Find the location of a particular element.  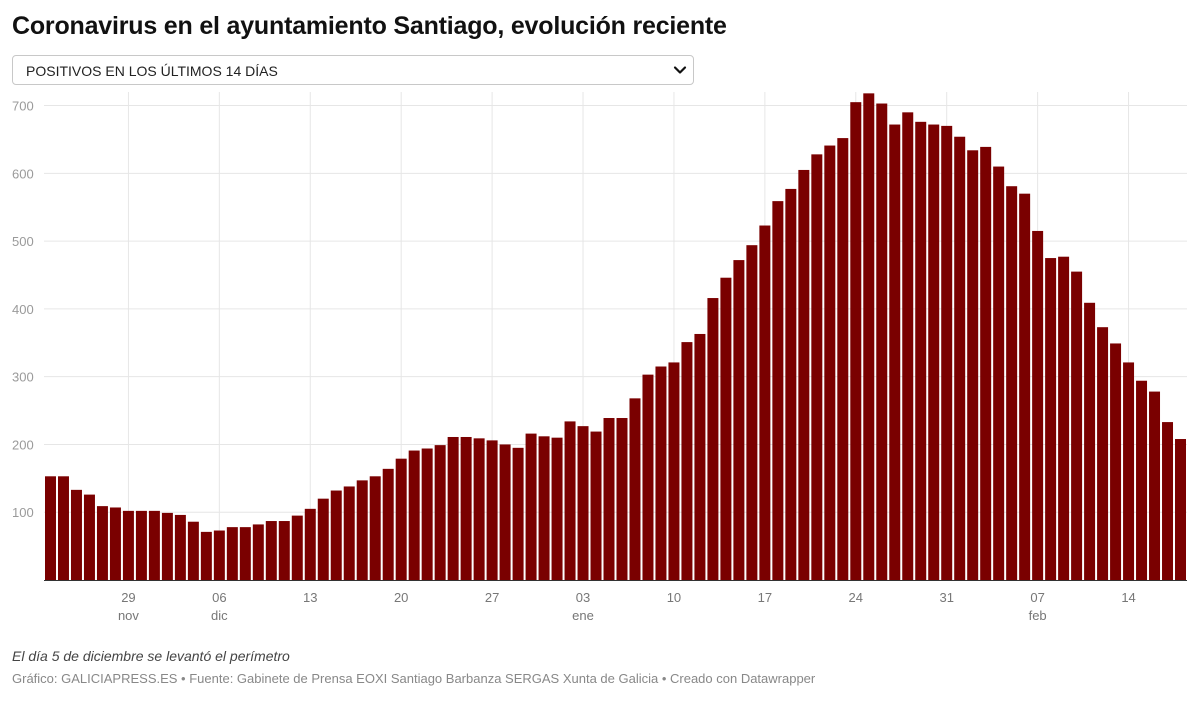

x-tick-label: 31 is located at coordinates (946, 597).